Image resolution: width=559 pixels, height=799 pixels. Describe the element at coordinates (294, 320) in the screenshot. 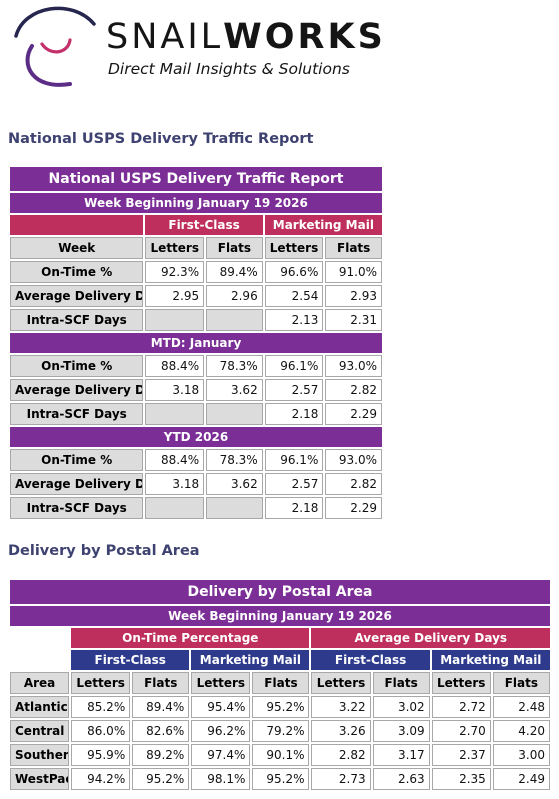

I see `data-cell: 2.13` at that location.